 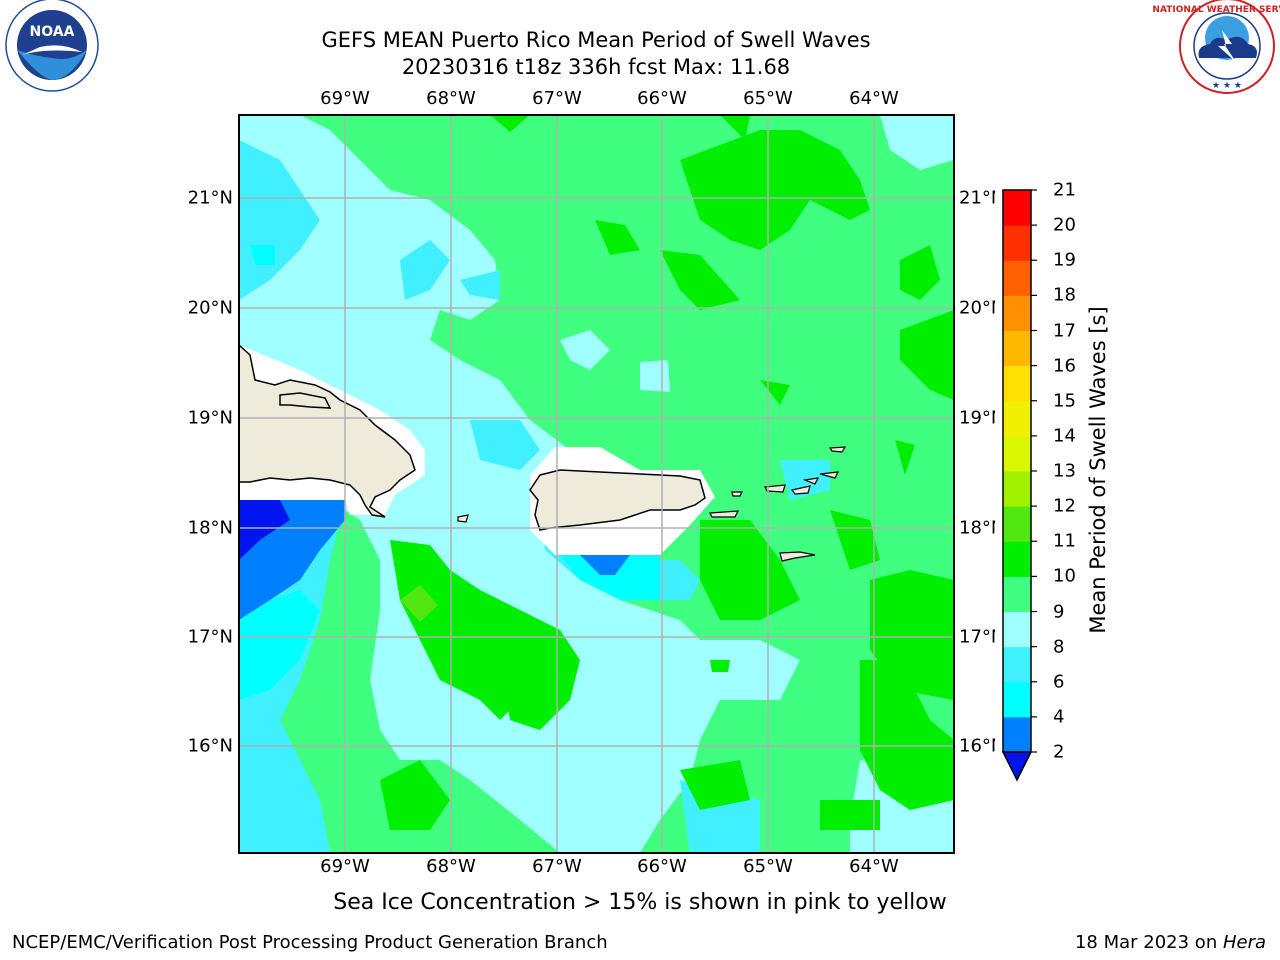 I want to click on colorbar-graphic, so click(x=1025, y=485).